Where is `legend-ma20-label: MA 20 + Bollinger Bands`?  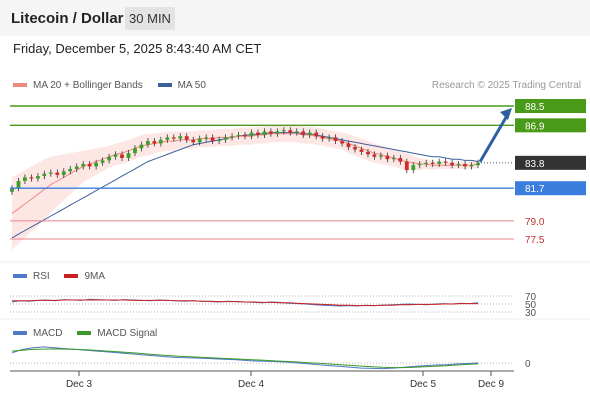
legend-ma20-label: MA 20 + Bollinger Bands is located at coordinates (88, 85).